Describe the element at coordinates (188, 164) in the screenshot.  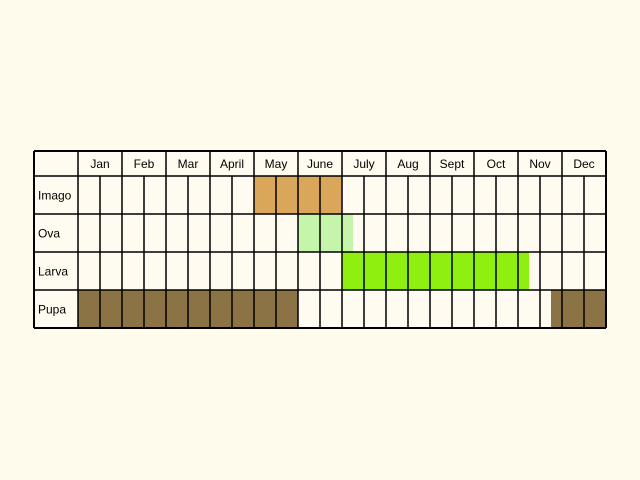
I see `month-label-mar: Mar` at that location.